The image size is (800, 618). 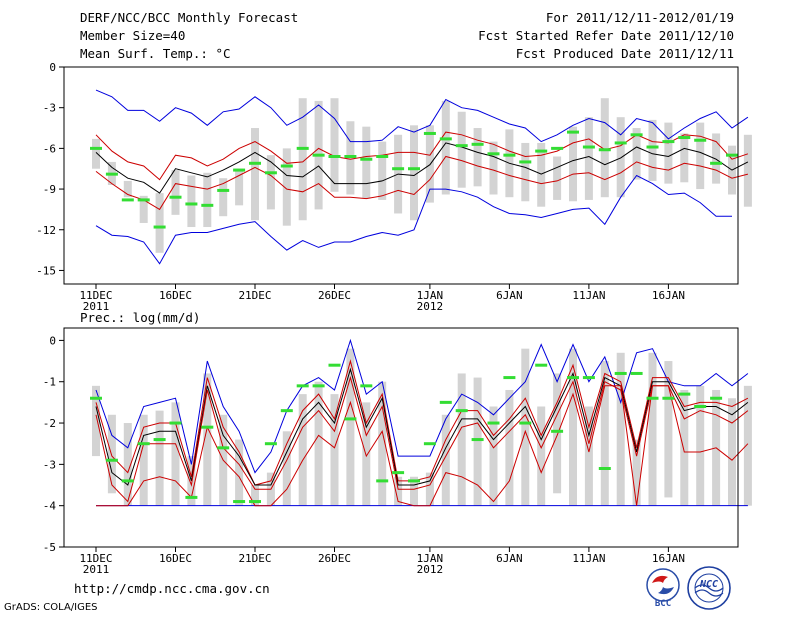 I want to click on y-tick-label: -9, so click(x=49, y=189).